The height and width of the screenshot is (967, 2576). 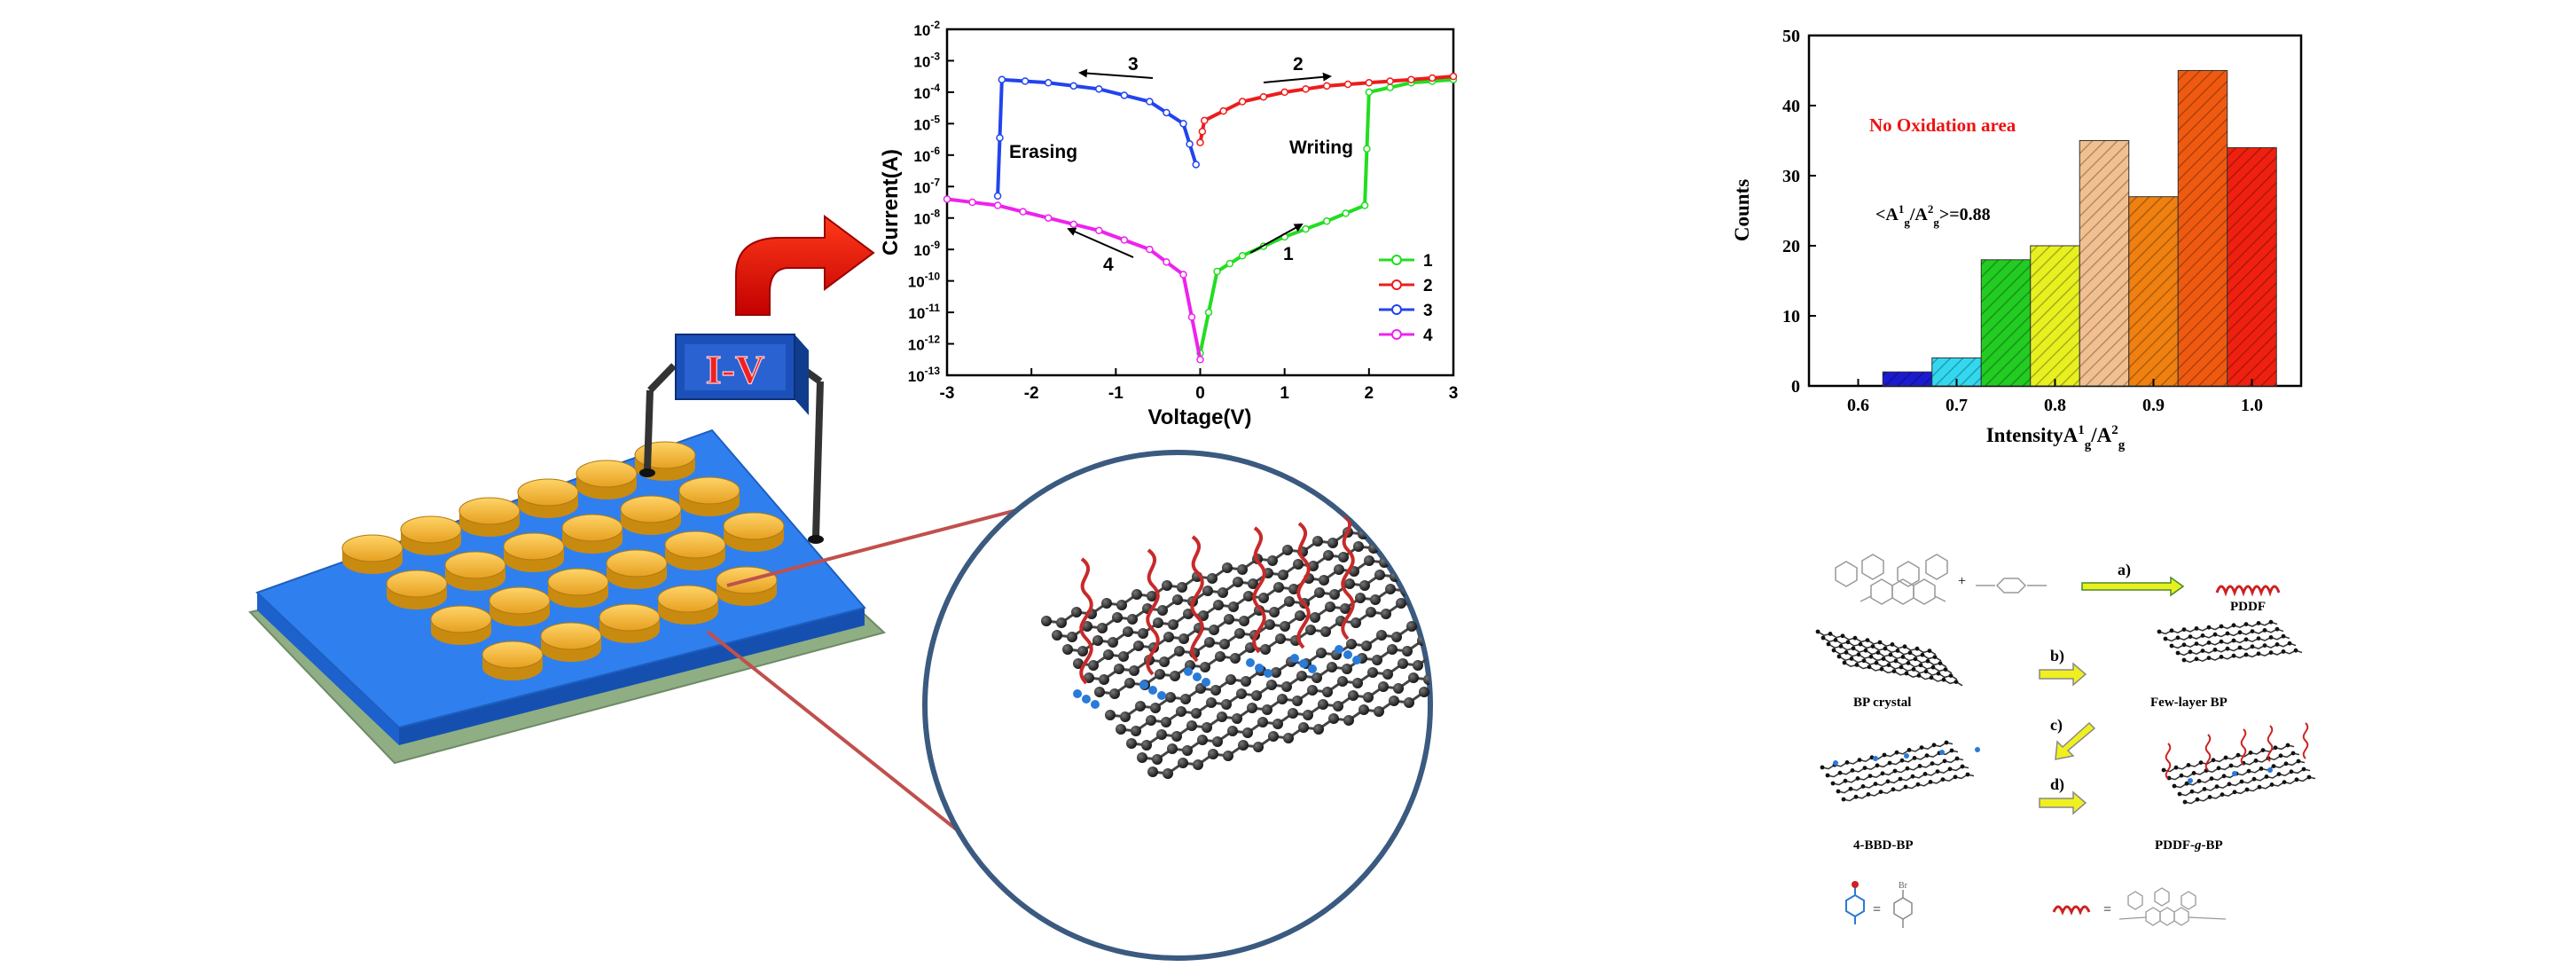 I want to click on iv-ytick-label: 10⁻², so click(x=926, y=29).